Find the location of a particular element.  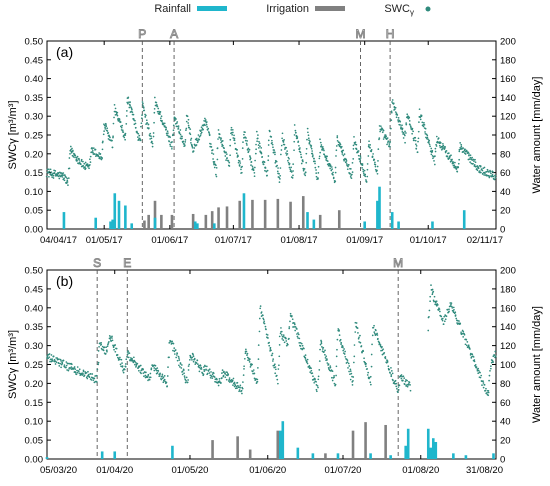

x-tick-label: 01/08/20 is located at coordinates (420, 470).